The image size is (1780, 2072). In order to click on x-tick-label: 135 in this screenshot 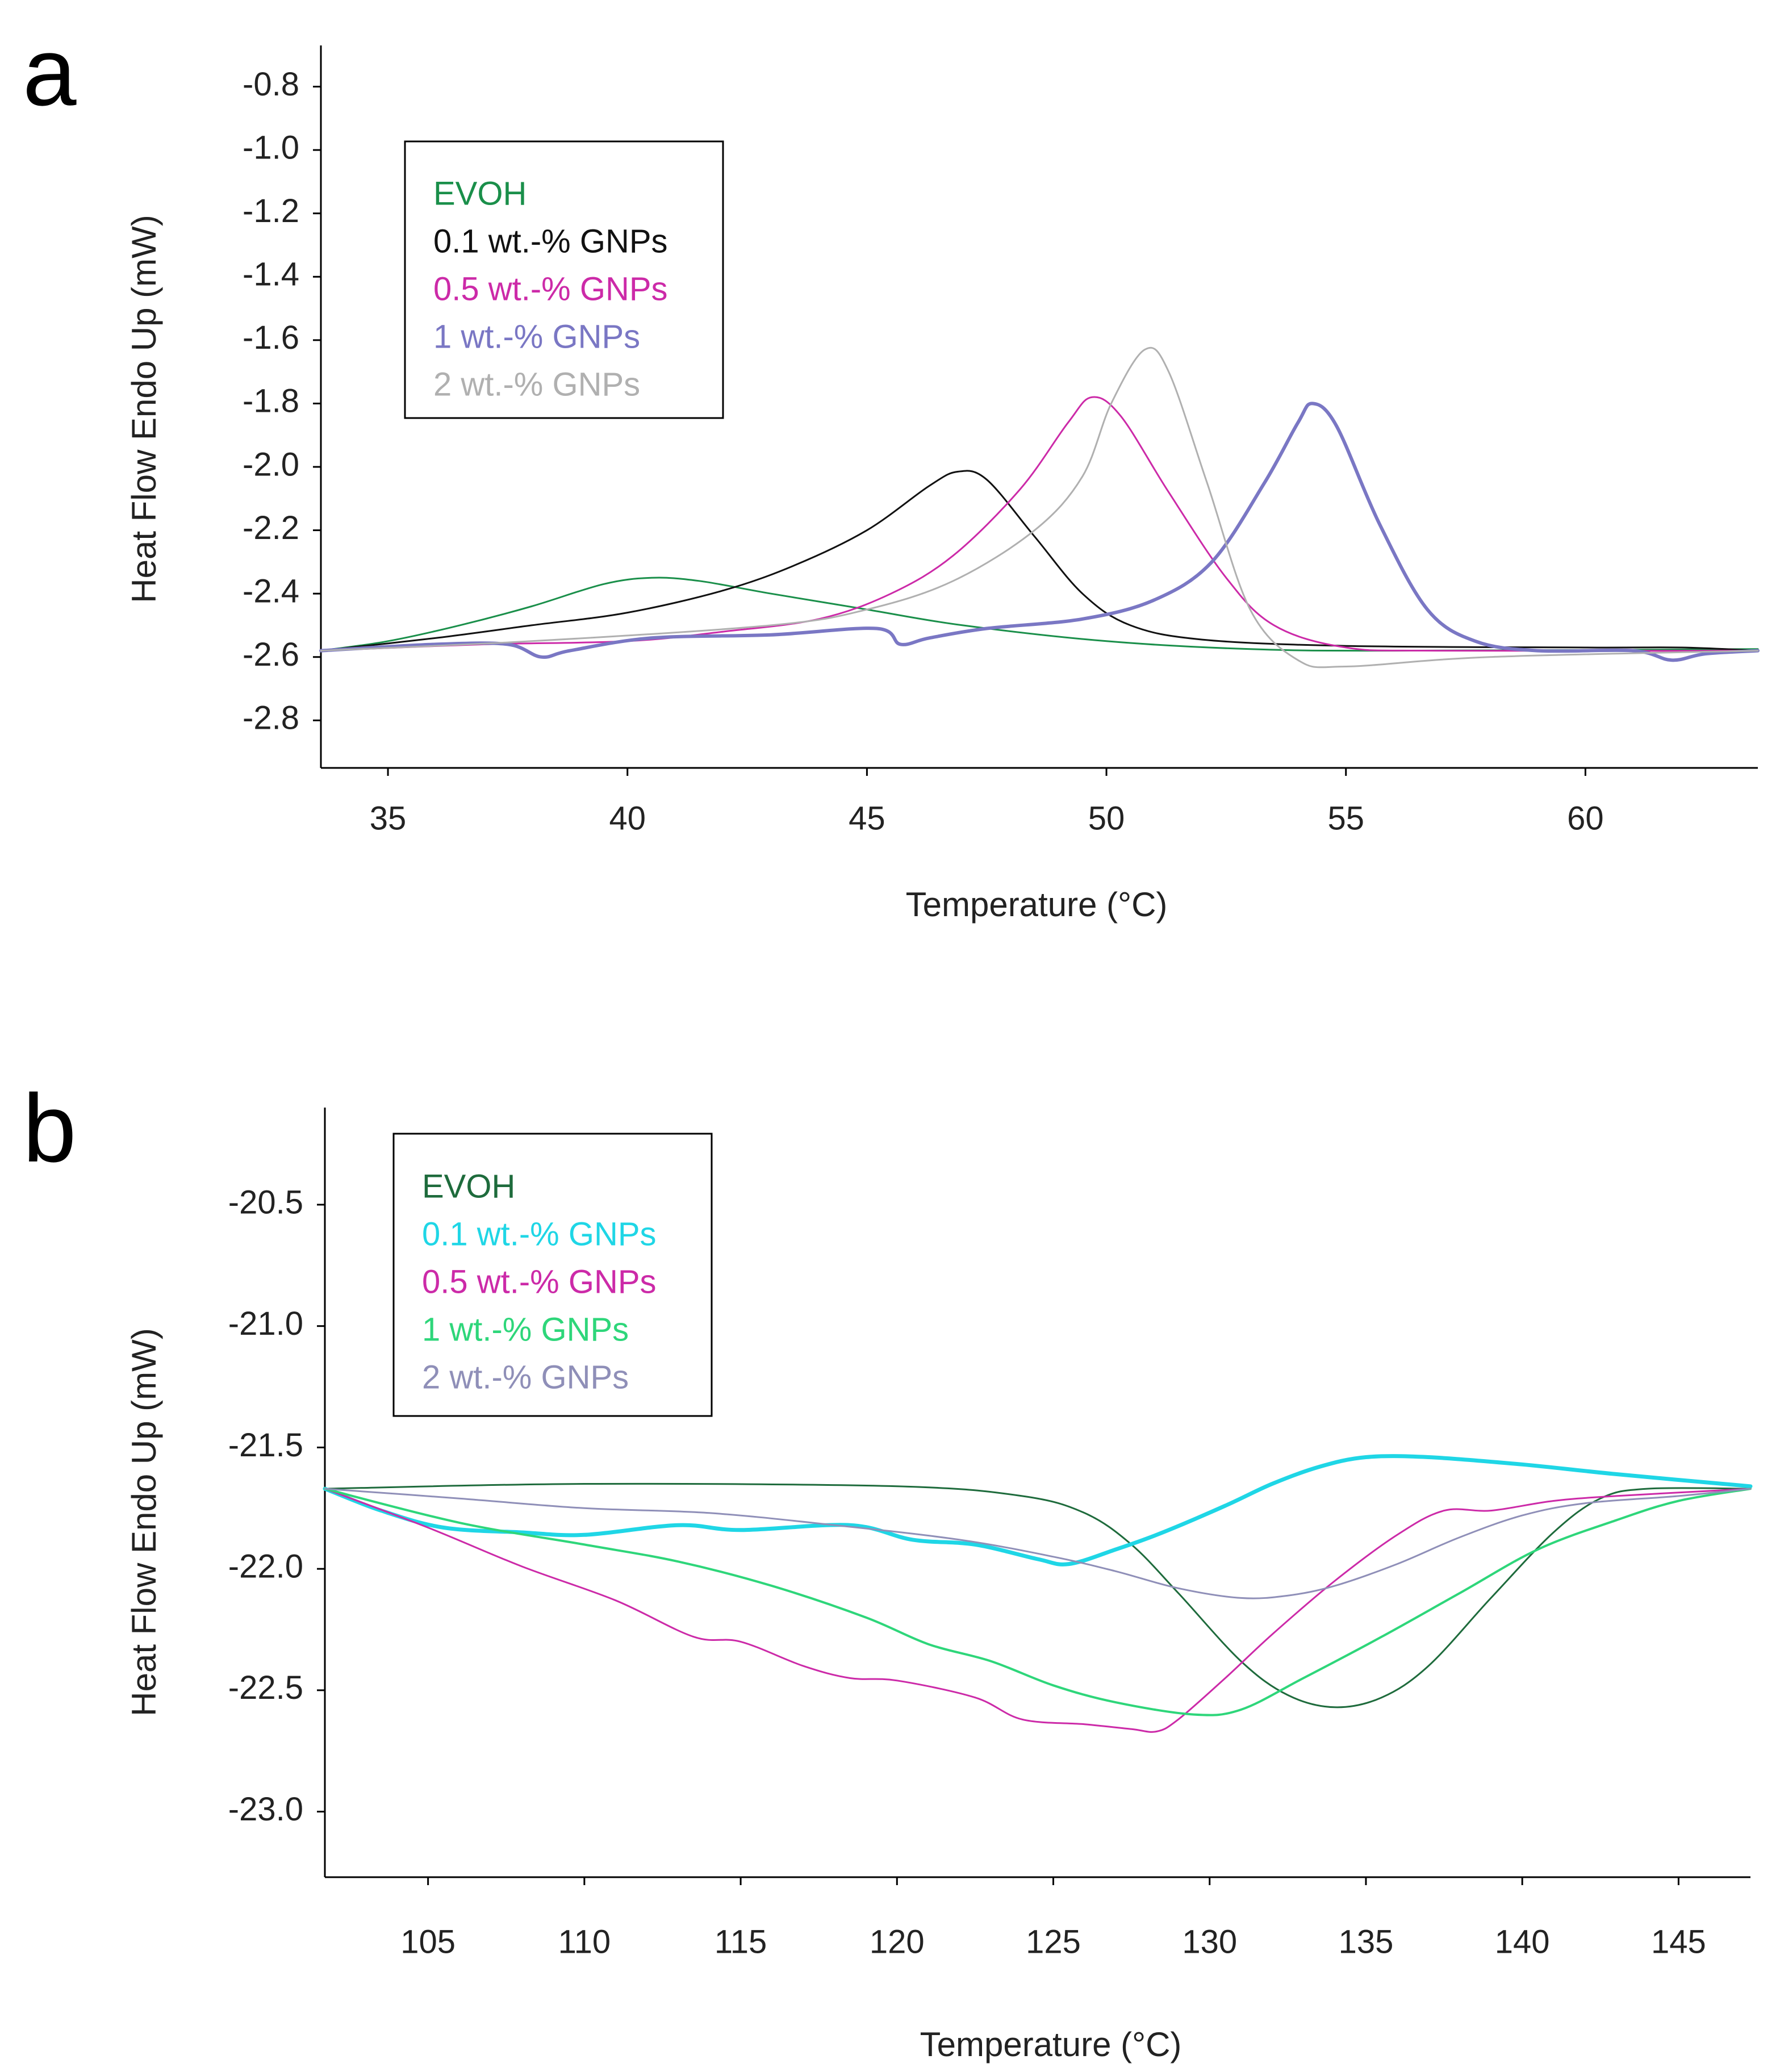, I will do `click(1366, 1942)`.